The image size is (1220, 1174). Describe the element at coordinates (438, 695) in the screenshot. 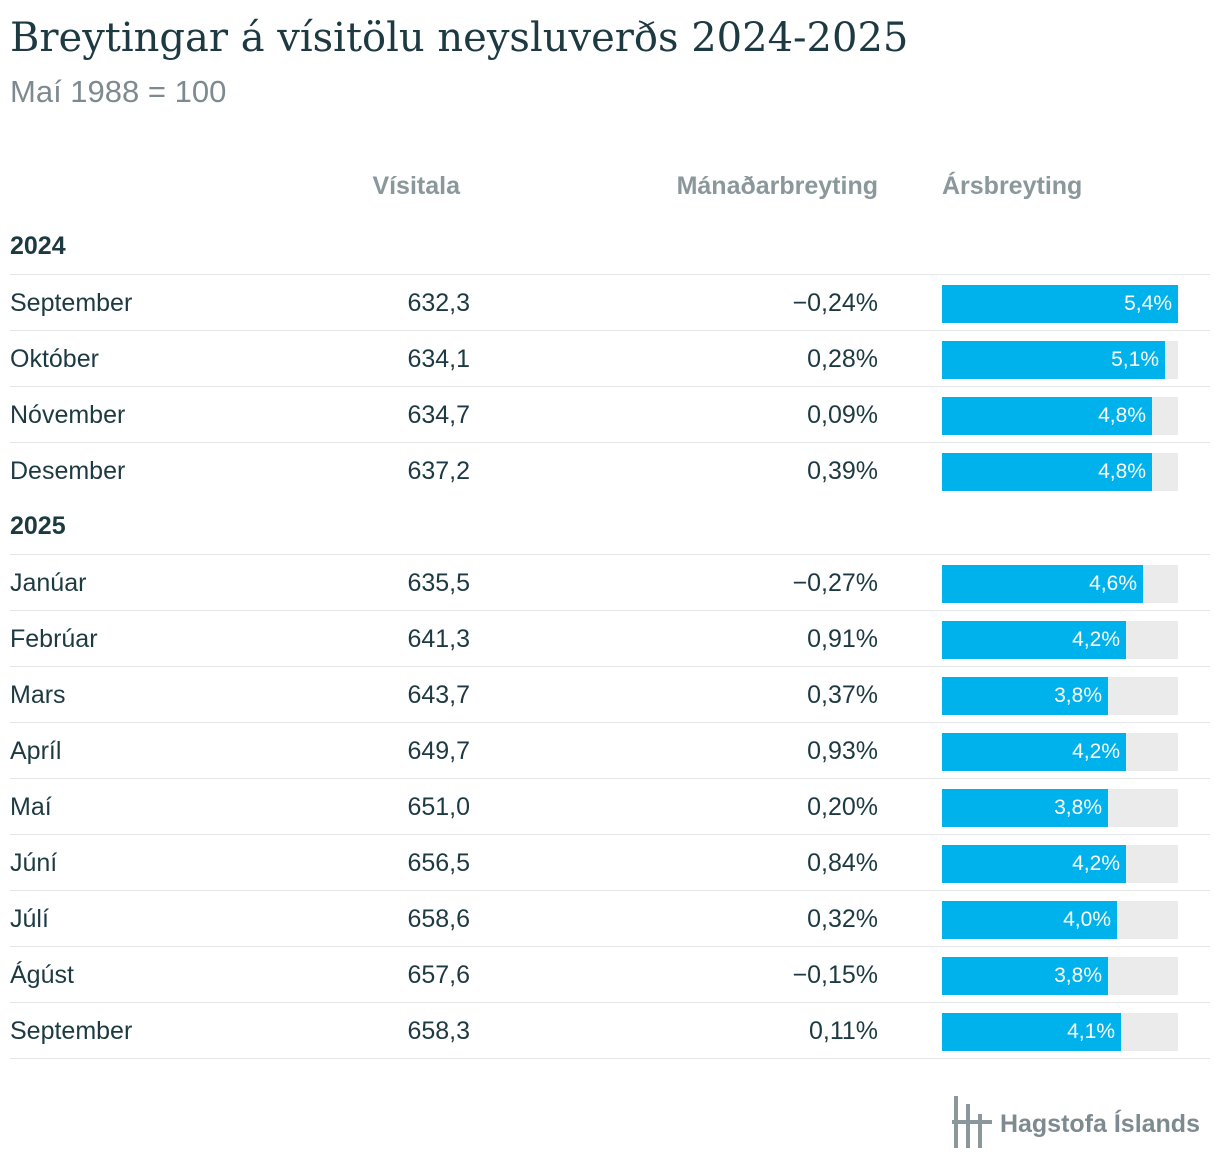

I see `index-value: 643,7` at that location.